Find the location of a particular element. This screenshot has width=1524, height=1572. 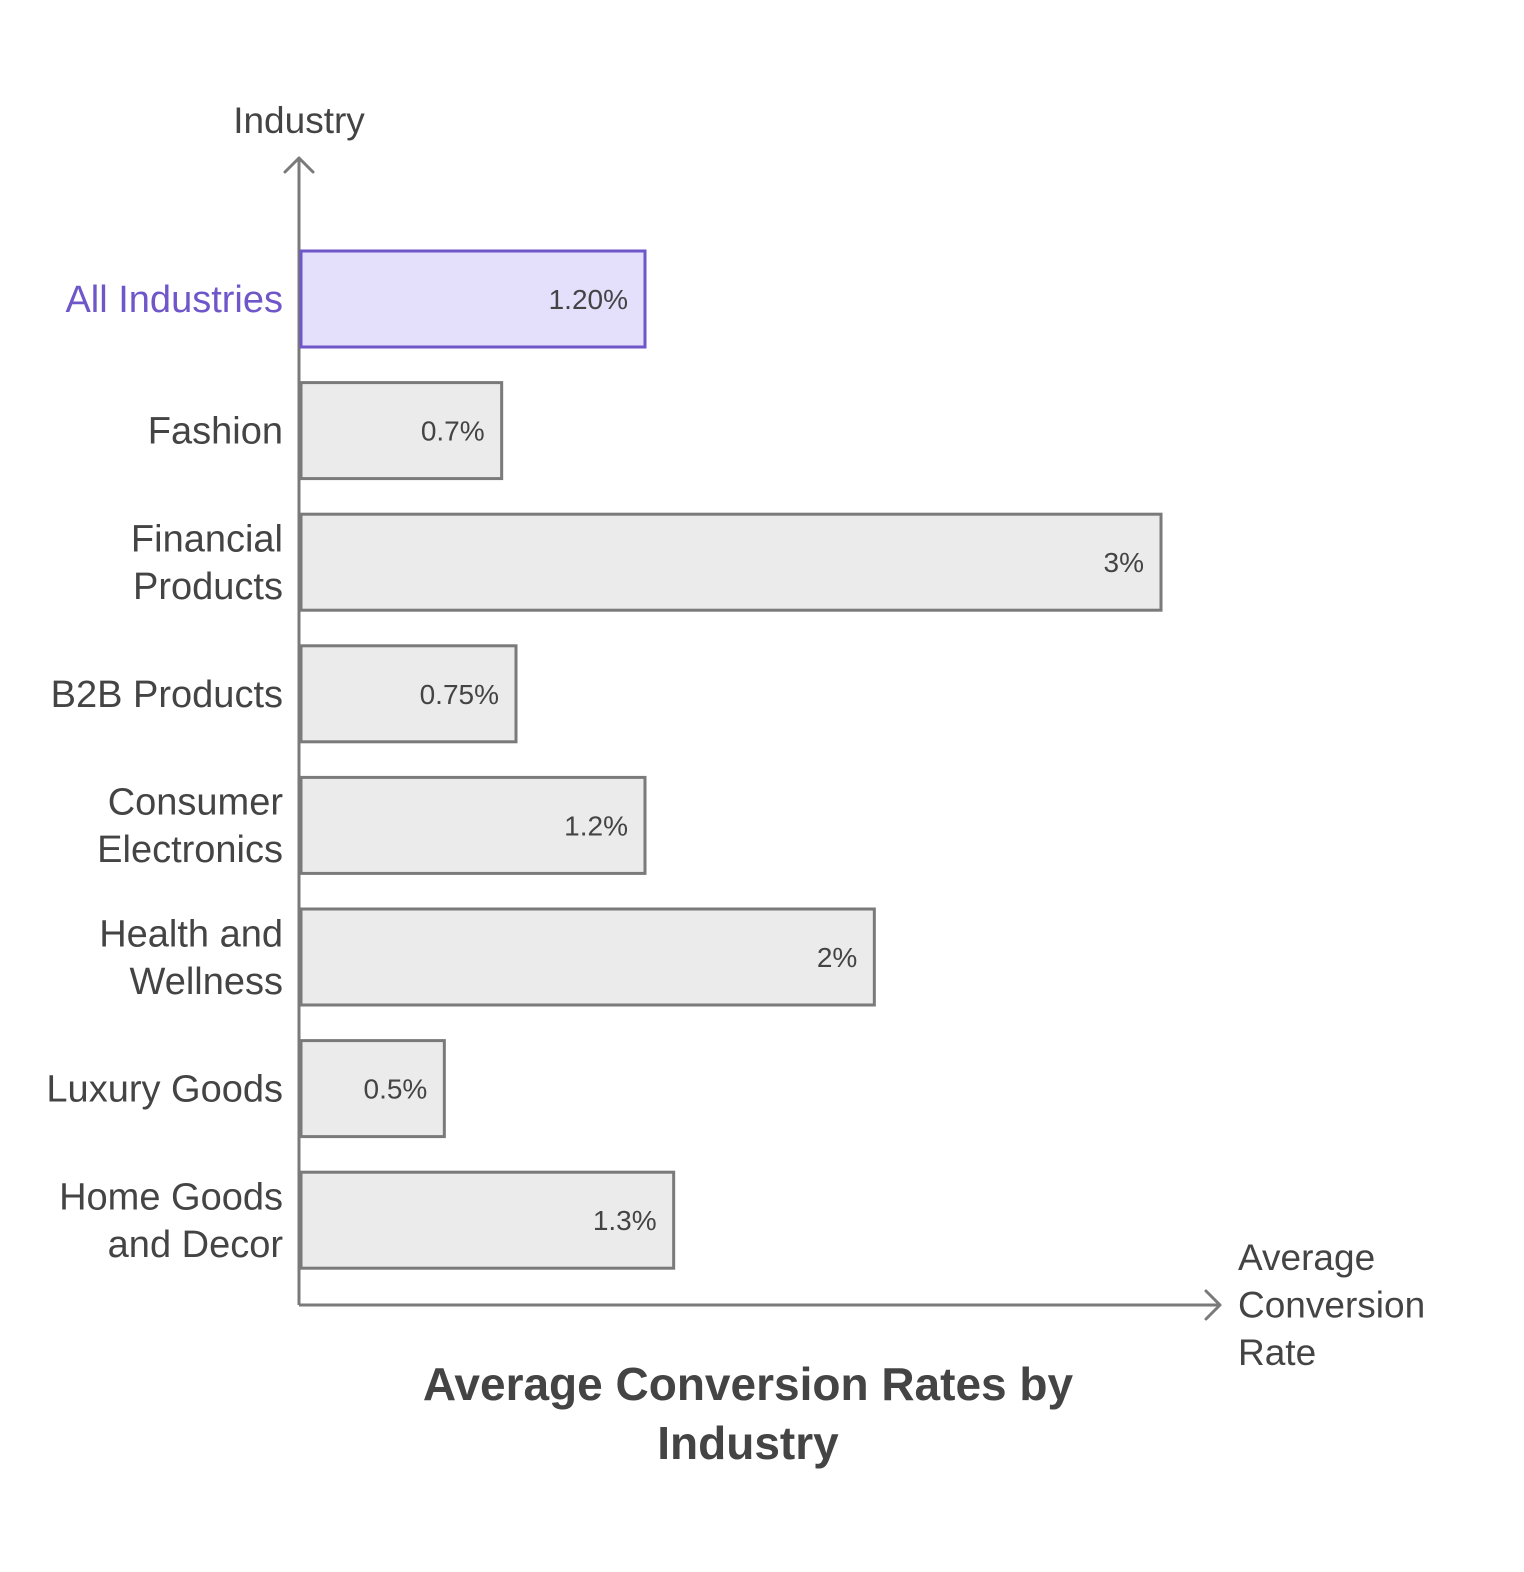

bar-financial-products is located at coordinates (731, 562).